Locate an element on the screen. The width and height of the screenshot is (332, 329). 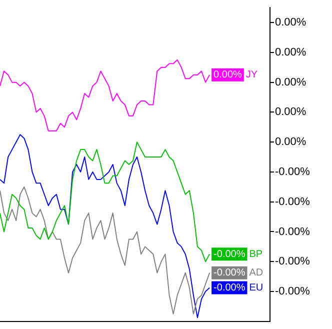
data-label: 0.00% is located at coordinates (228, 75).